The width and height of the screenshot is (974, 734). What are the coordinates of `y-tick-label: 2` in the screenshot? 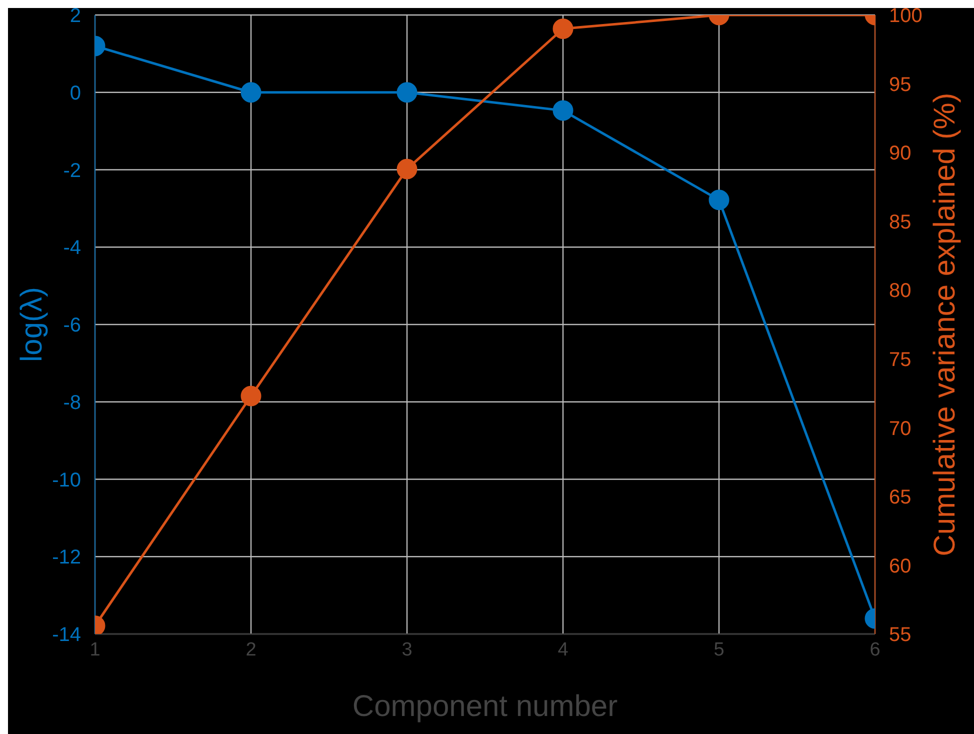 It's located at (75, 16).